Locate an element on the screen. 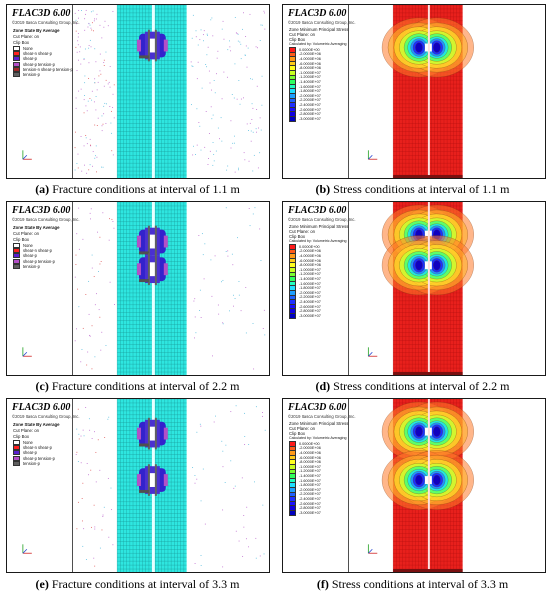  legend-item: tension-p is located at coordinates (26, 463).